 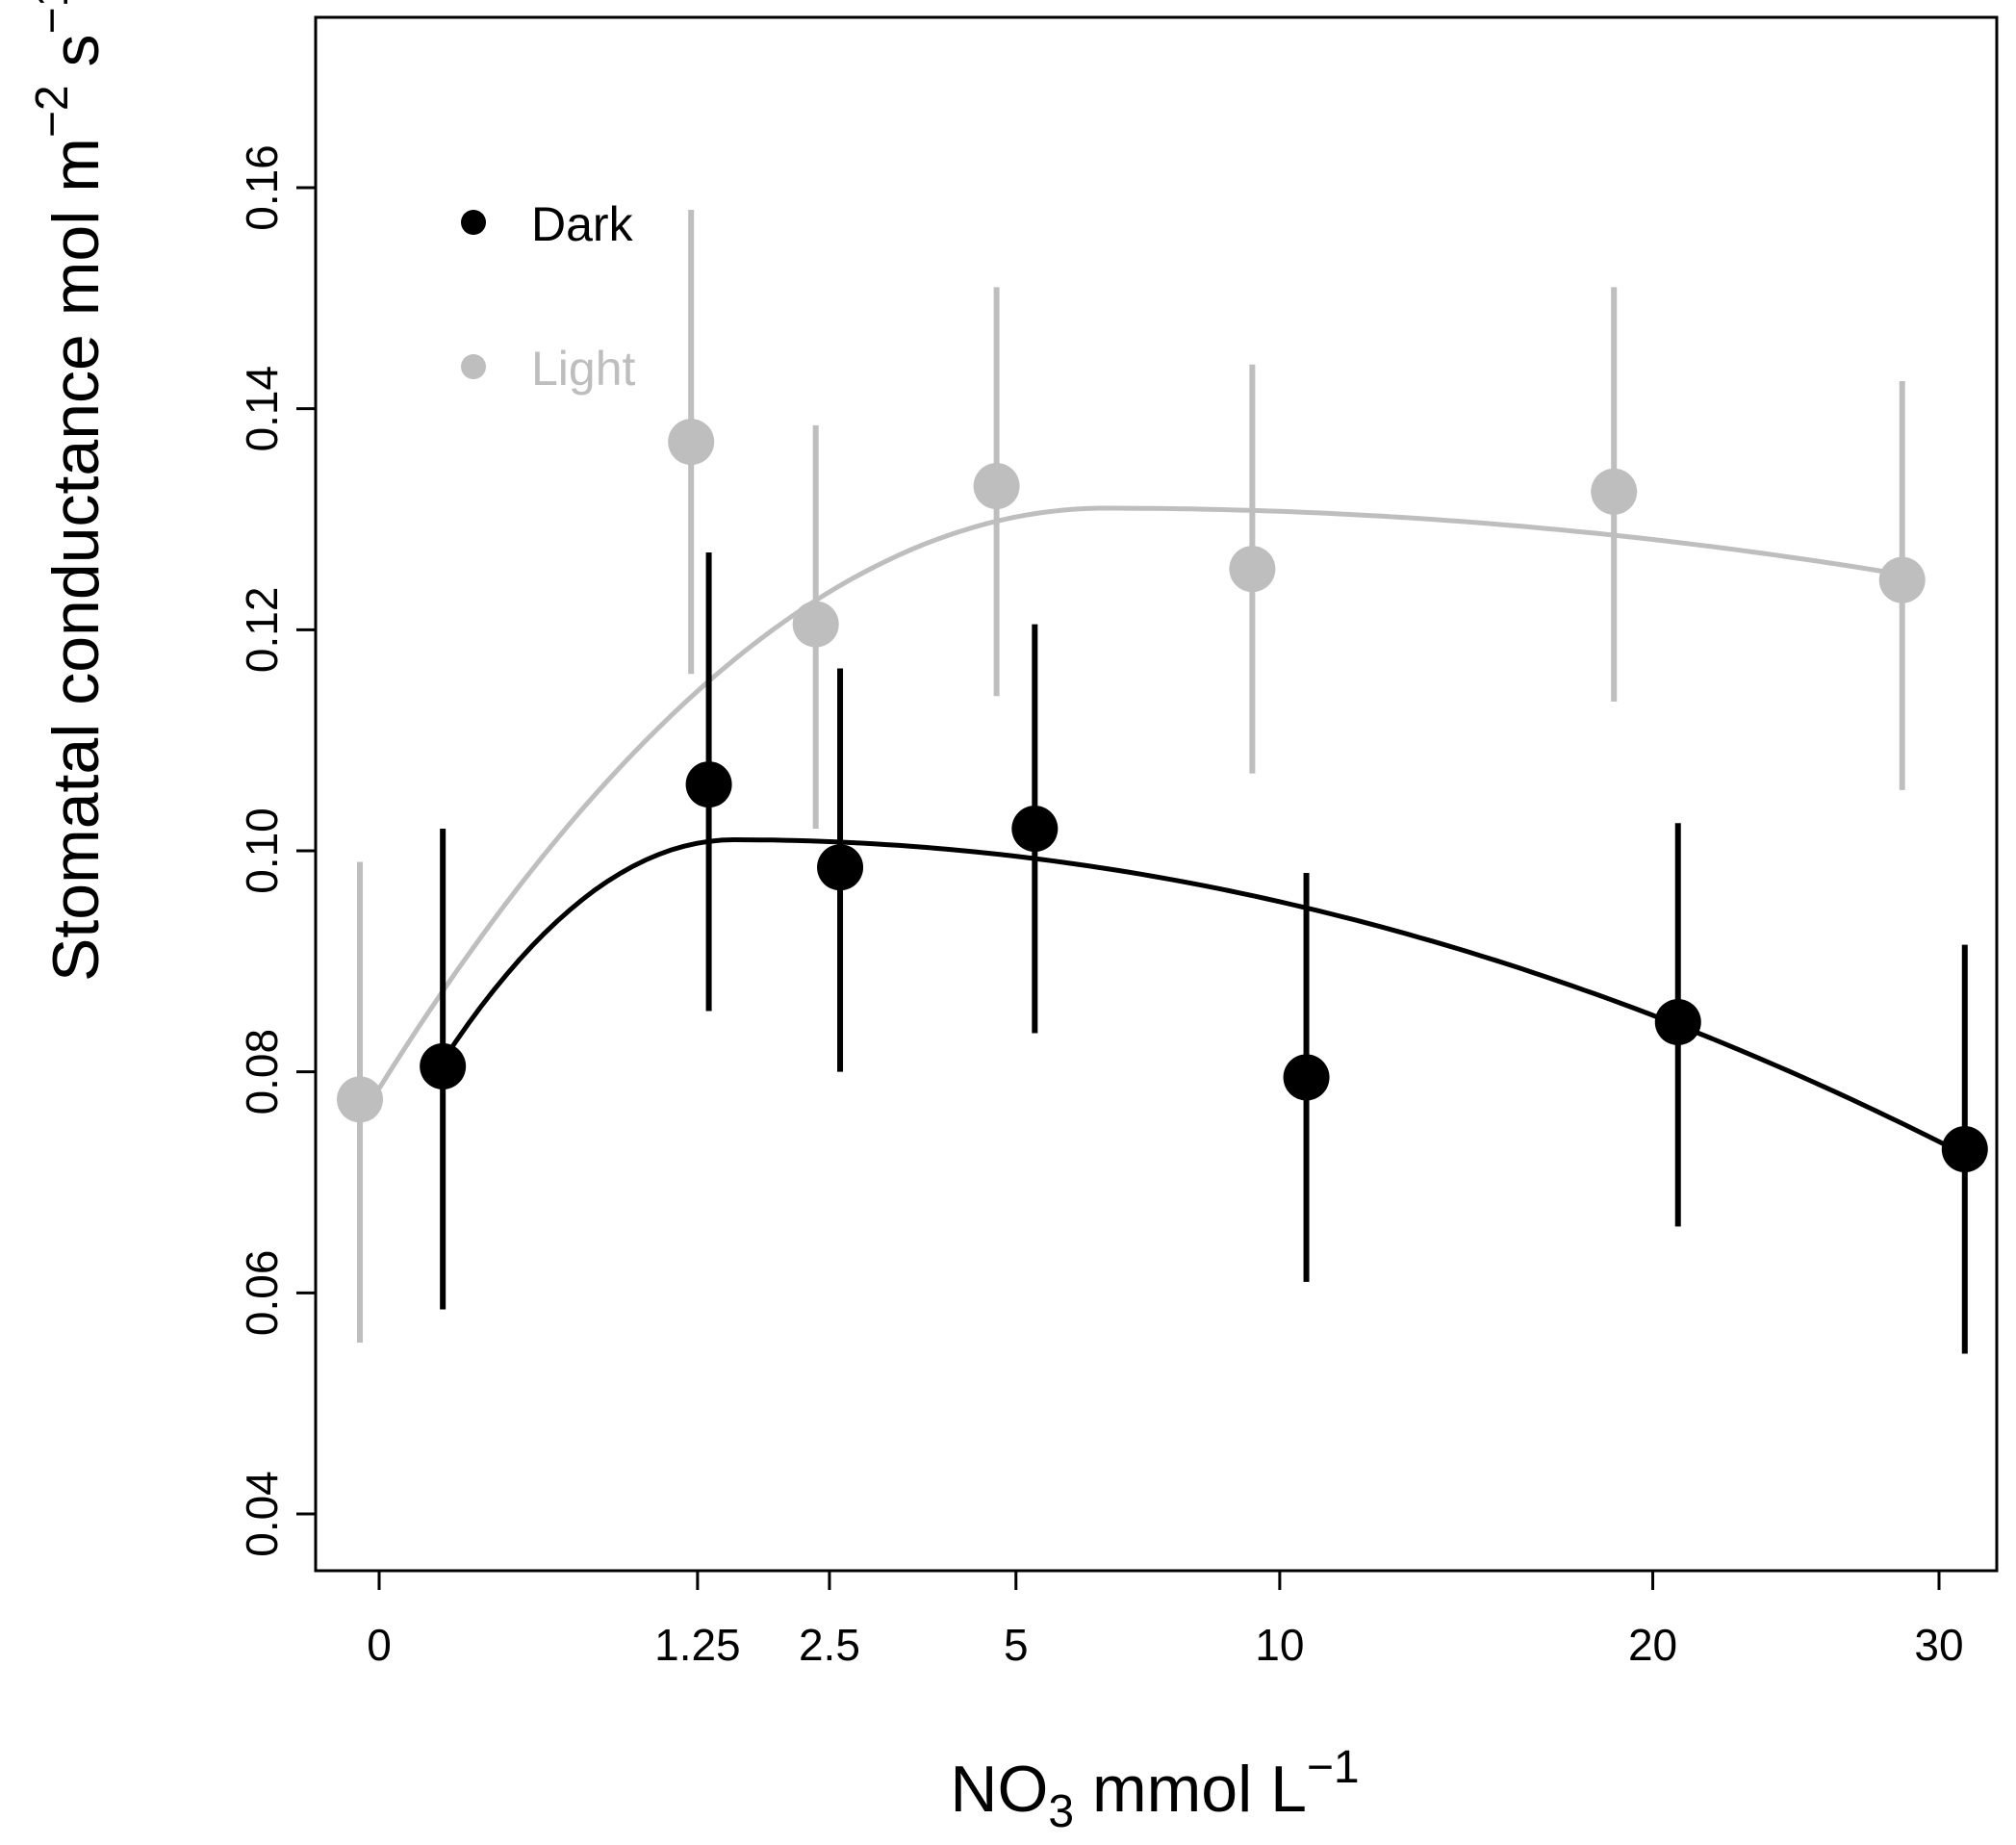 I want to click on x-tick-label: 0, so click(x=379, y=1645).